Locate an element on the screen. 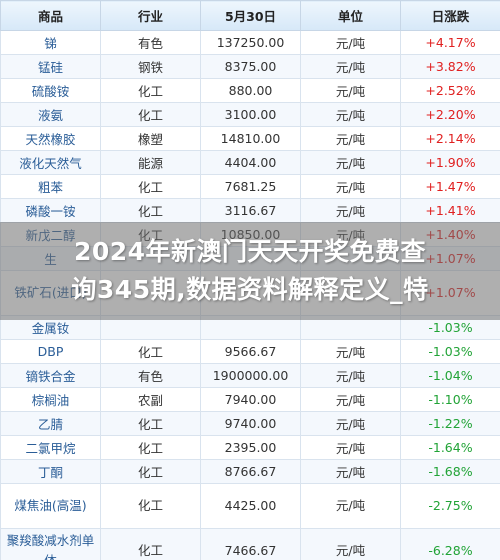 This screenshot has width=500, height=560. header-daily-change: 日涨跌 is located at coordinates (450, 15).